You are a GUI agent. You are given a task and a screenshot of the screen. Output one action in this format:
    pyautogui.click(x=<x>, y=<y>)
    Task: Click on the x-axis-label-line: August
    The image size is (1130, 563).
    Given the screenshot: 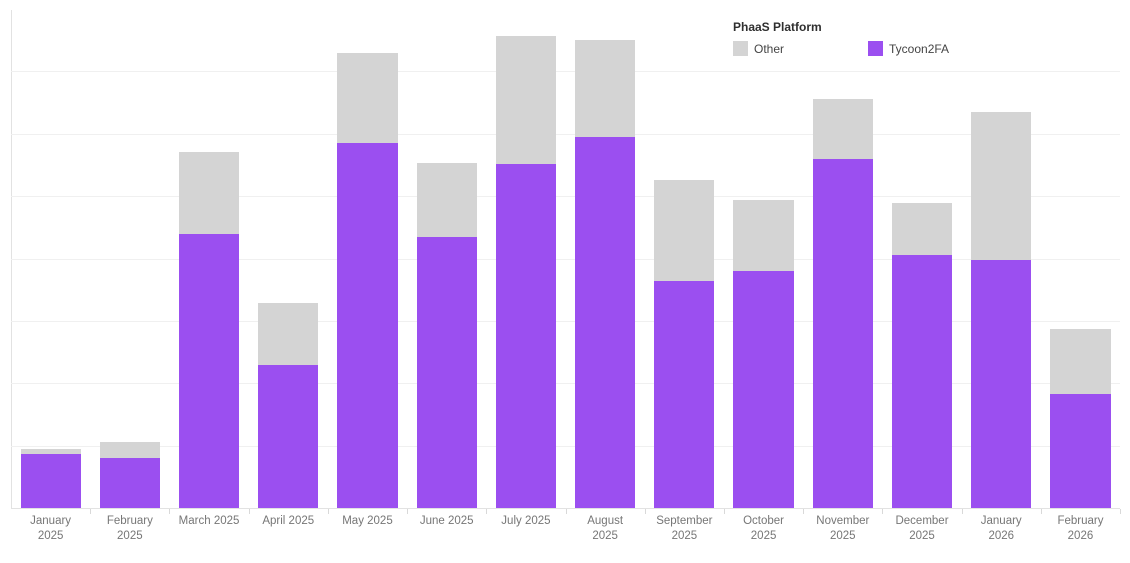 What is the action you would take?
    pyautogui.click(x=605, y=521)
    